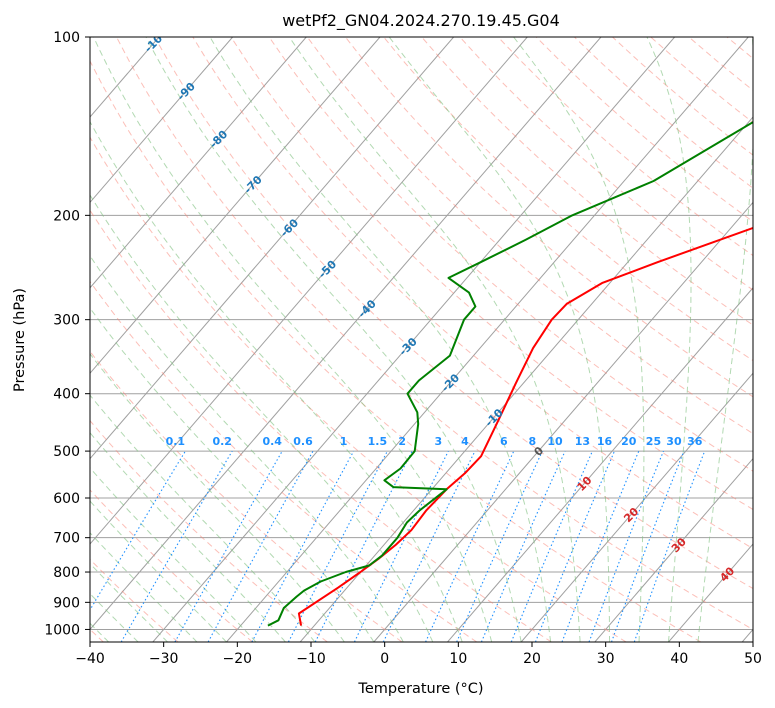  I want to click on y-tick-label: 1000, so click(62, 630).